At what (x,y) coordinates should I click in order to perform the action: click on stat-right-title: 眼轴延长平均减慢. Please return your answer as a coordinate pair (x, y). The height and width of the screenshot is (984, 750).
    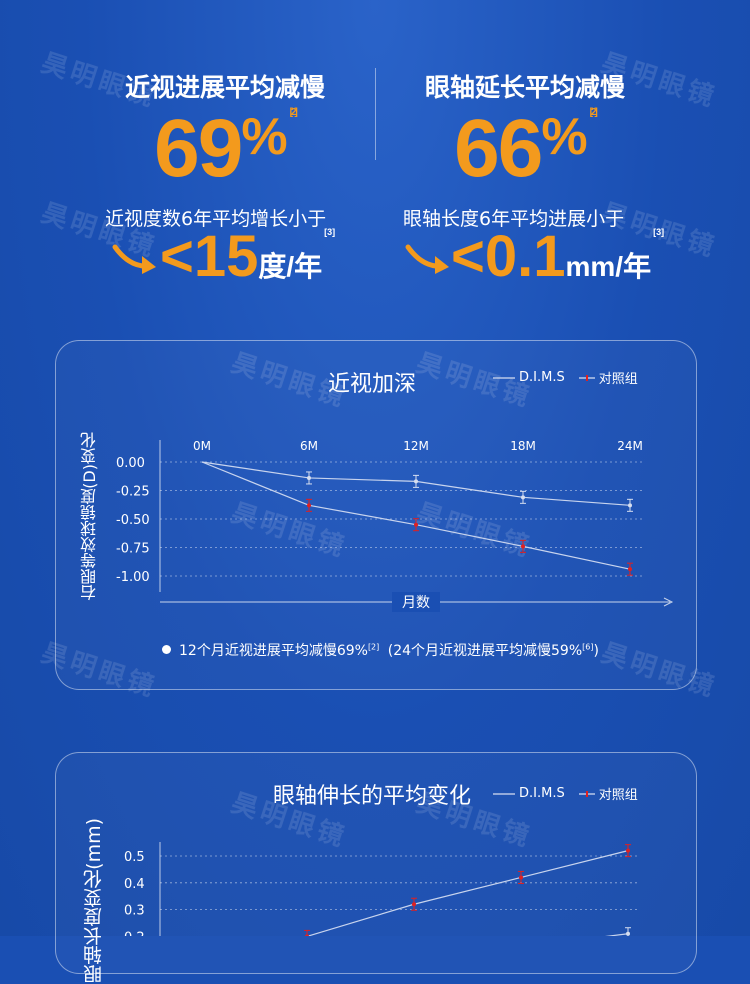
    Looking at the image, I should click on (524, 87).